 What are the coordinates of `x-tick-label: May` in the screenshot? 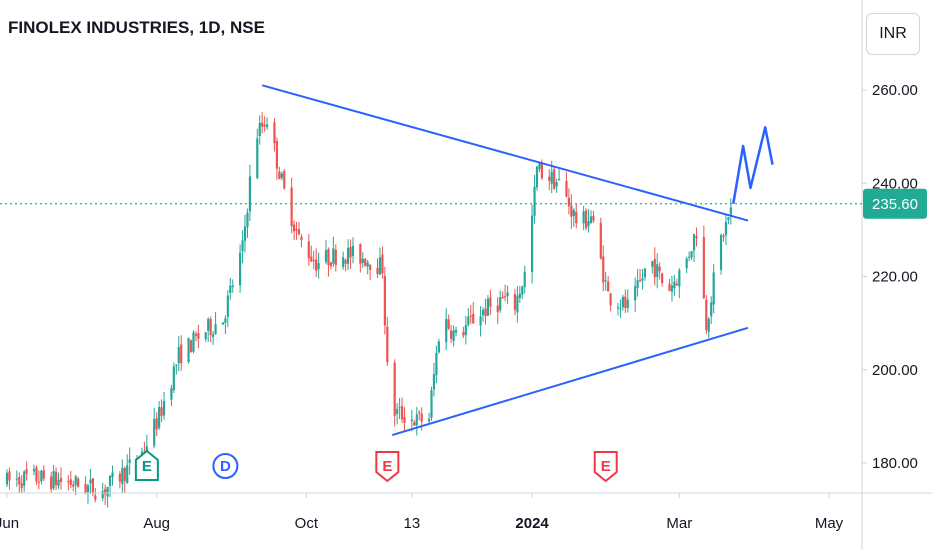 It's located at (829, 523).